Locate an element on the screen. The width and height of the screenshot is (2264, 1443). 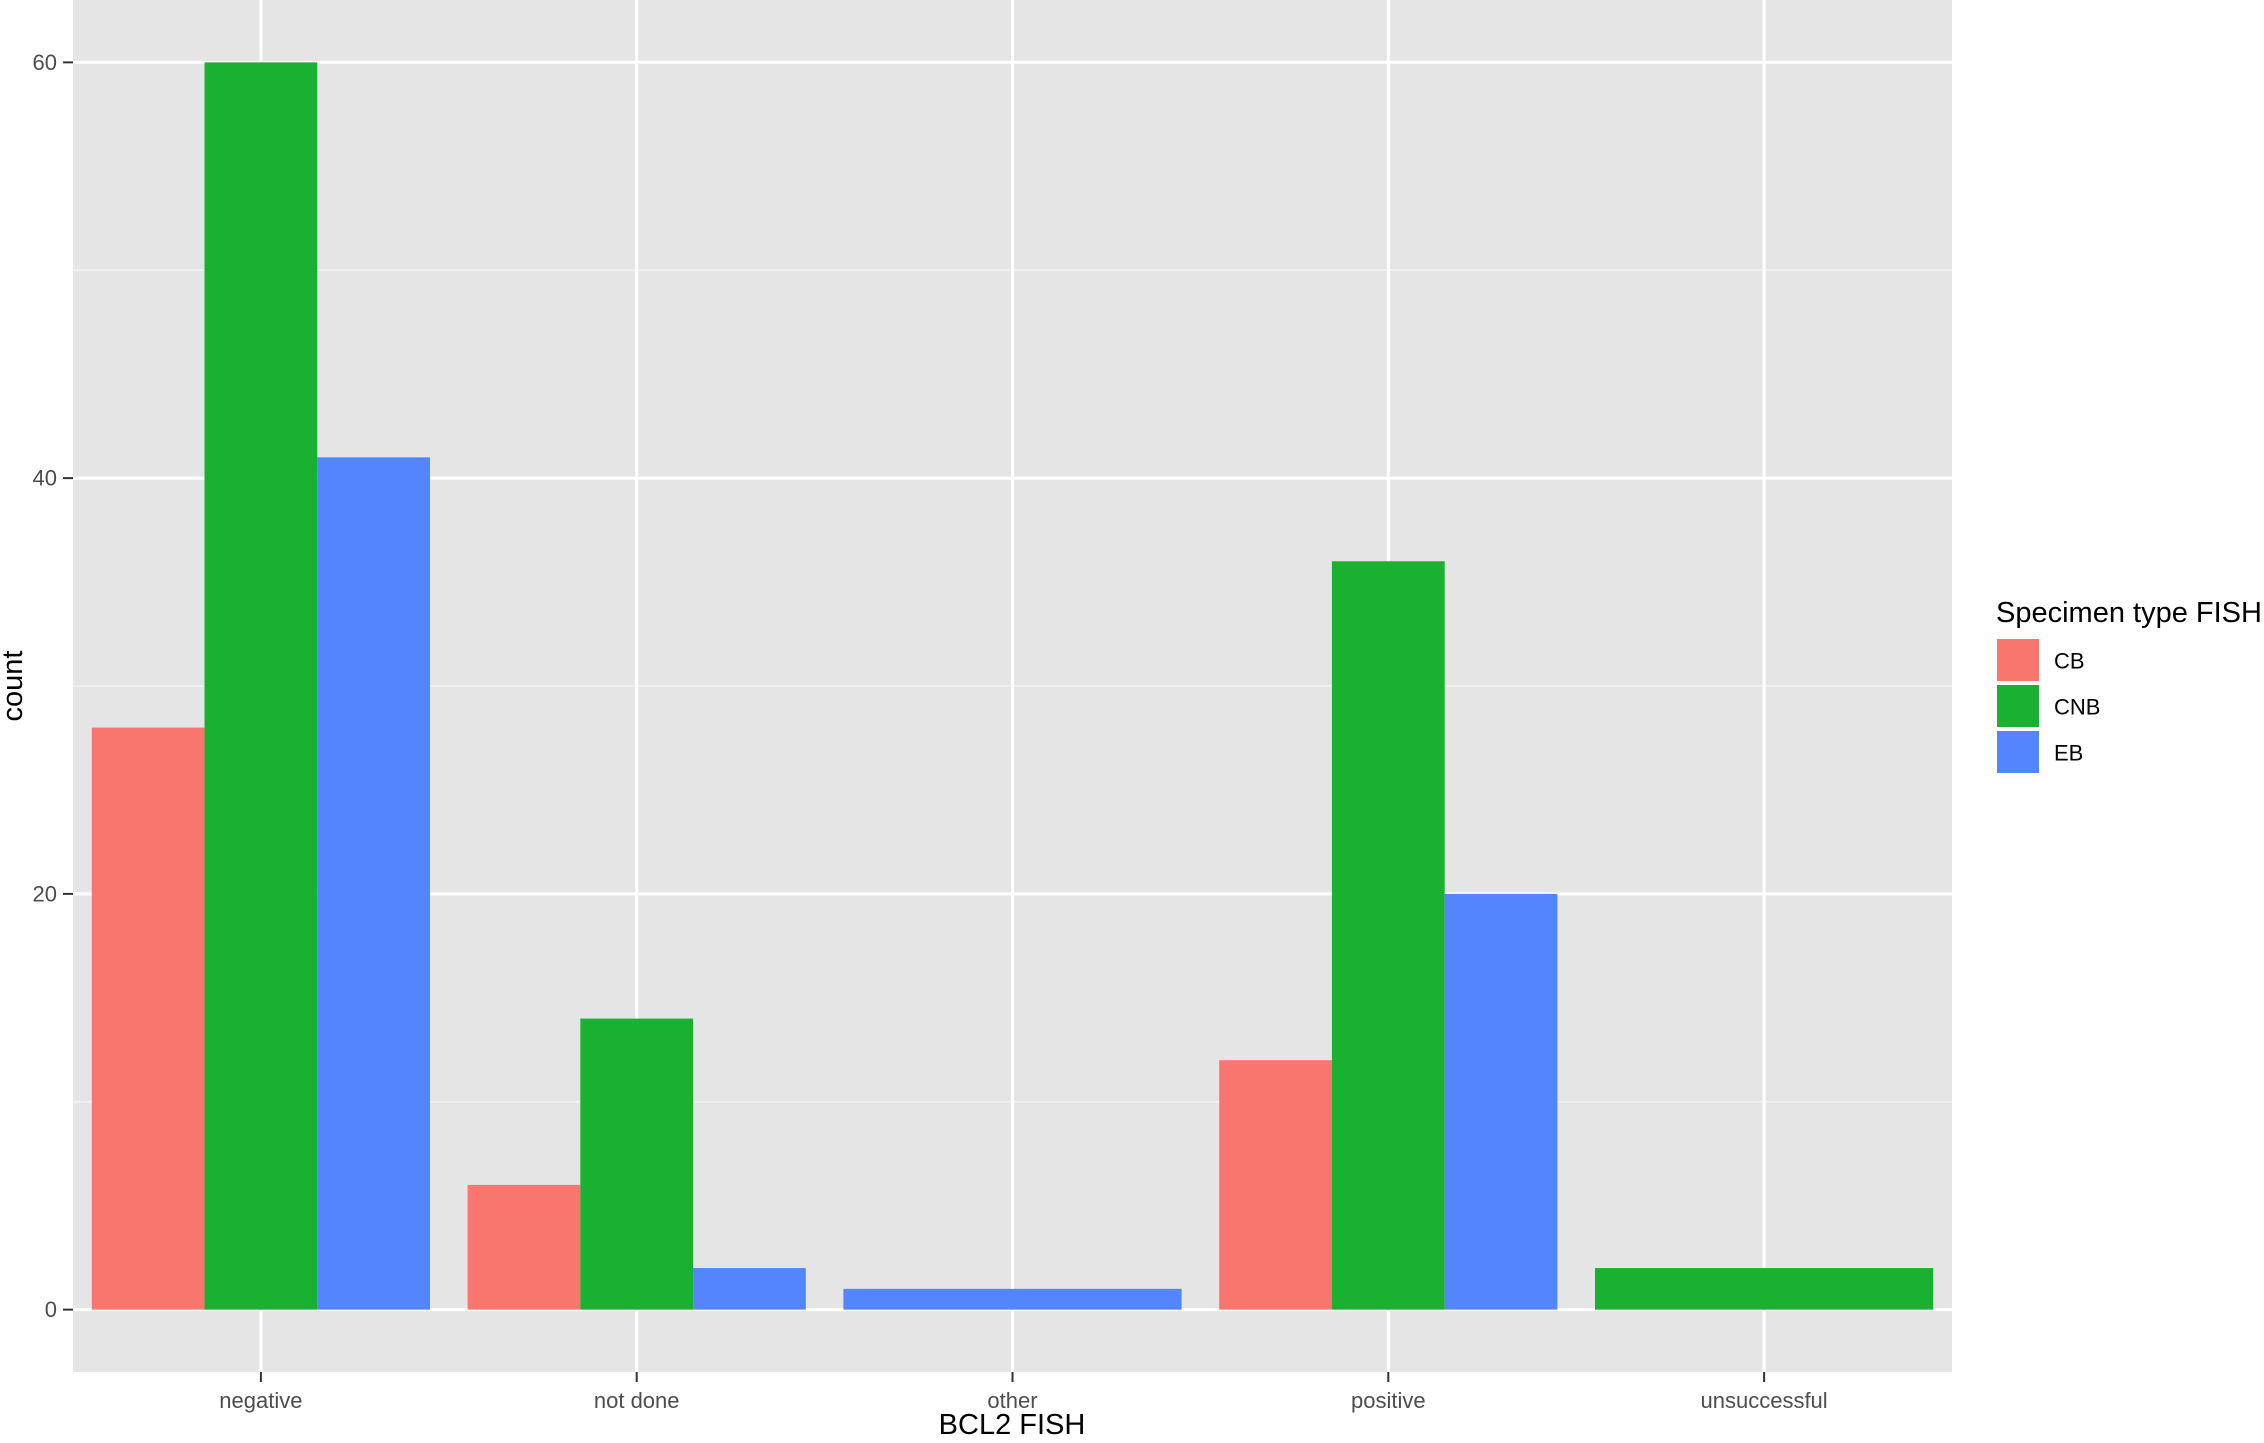
bar-eb-not-done is located at coordinates (749, 1289).